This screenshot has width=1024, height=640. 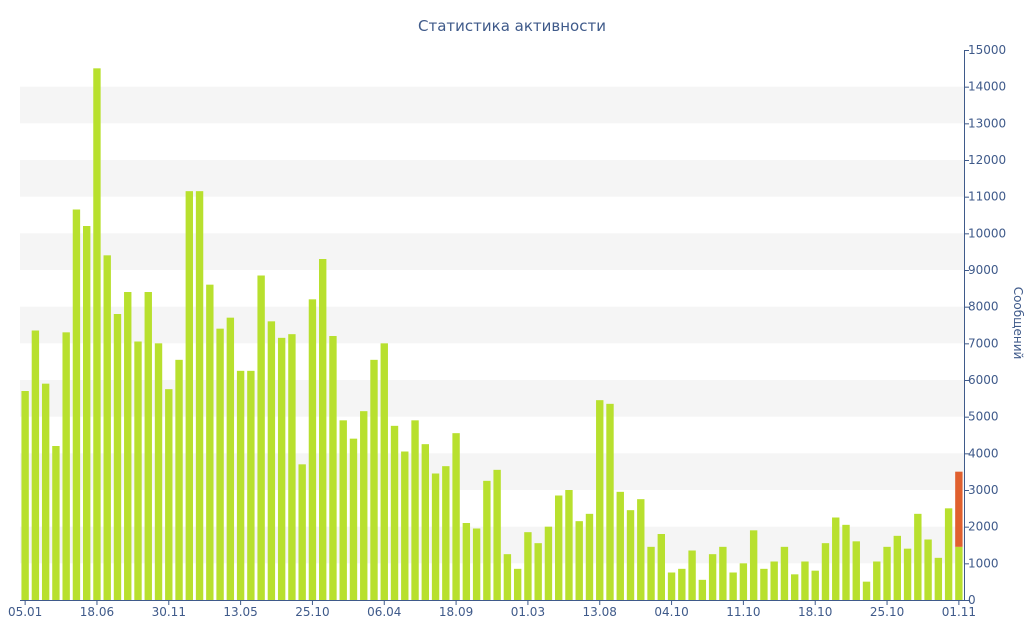 I want to click on x-tick-label: 05.01, so click(x=25, y=612).